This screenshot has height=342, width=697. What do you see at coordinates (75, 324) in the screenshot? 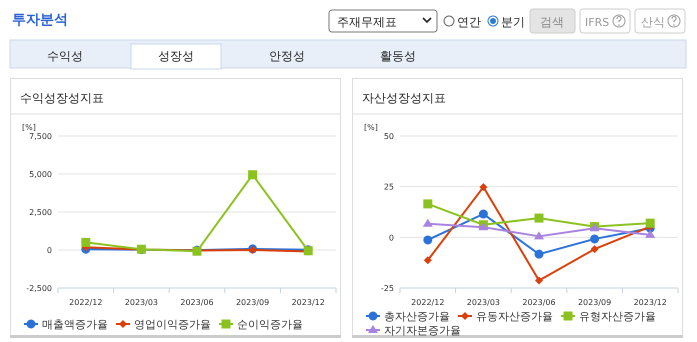
I see `legend-label: 매출액증가율` at bounding box center [75, 324].